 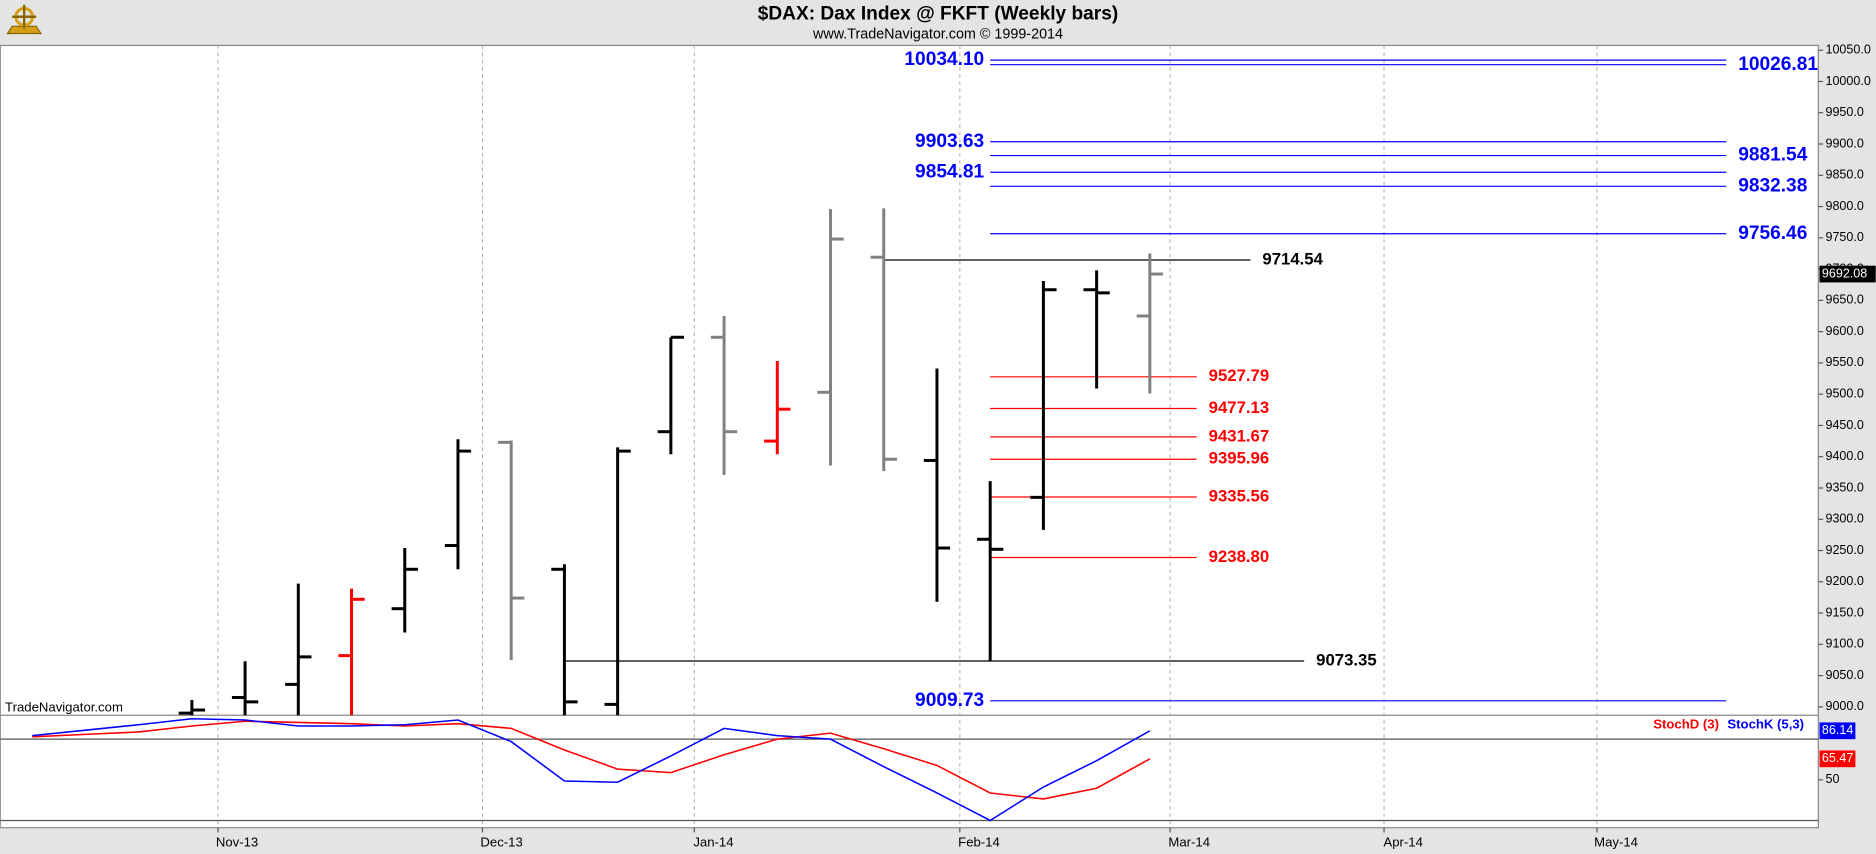 What do you see at coordinates (237, 842) in the screenshot?
I see `x-tick-label: Nov-13` at bounding box center [237, 842].